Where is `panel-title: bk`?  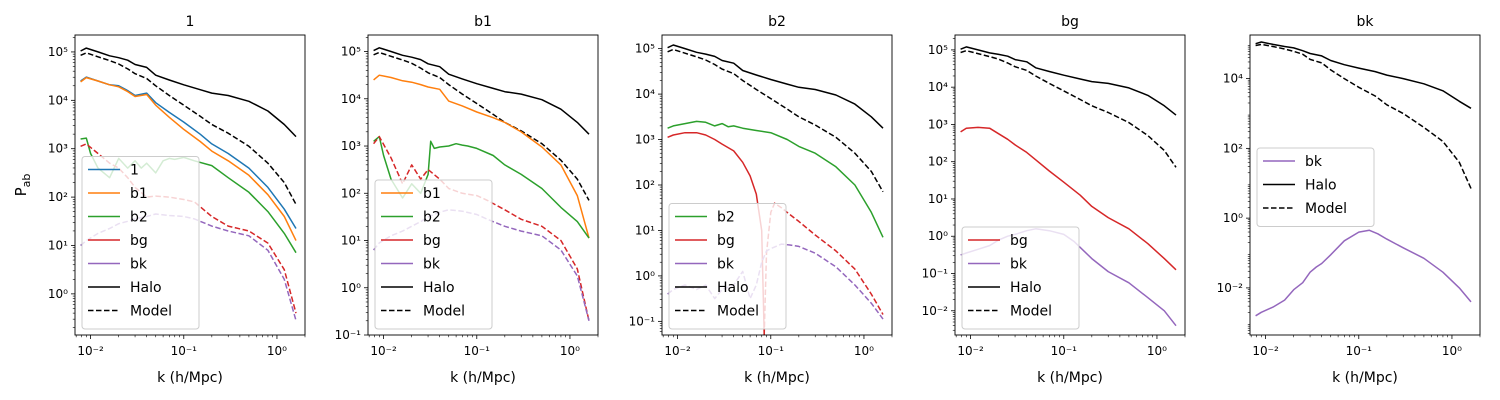
panel-title: bk is located at coordinates (1366, 22).